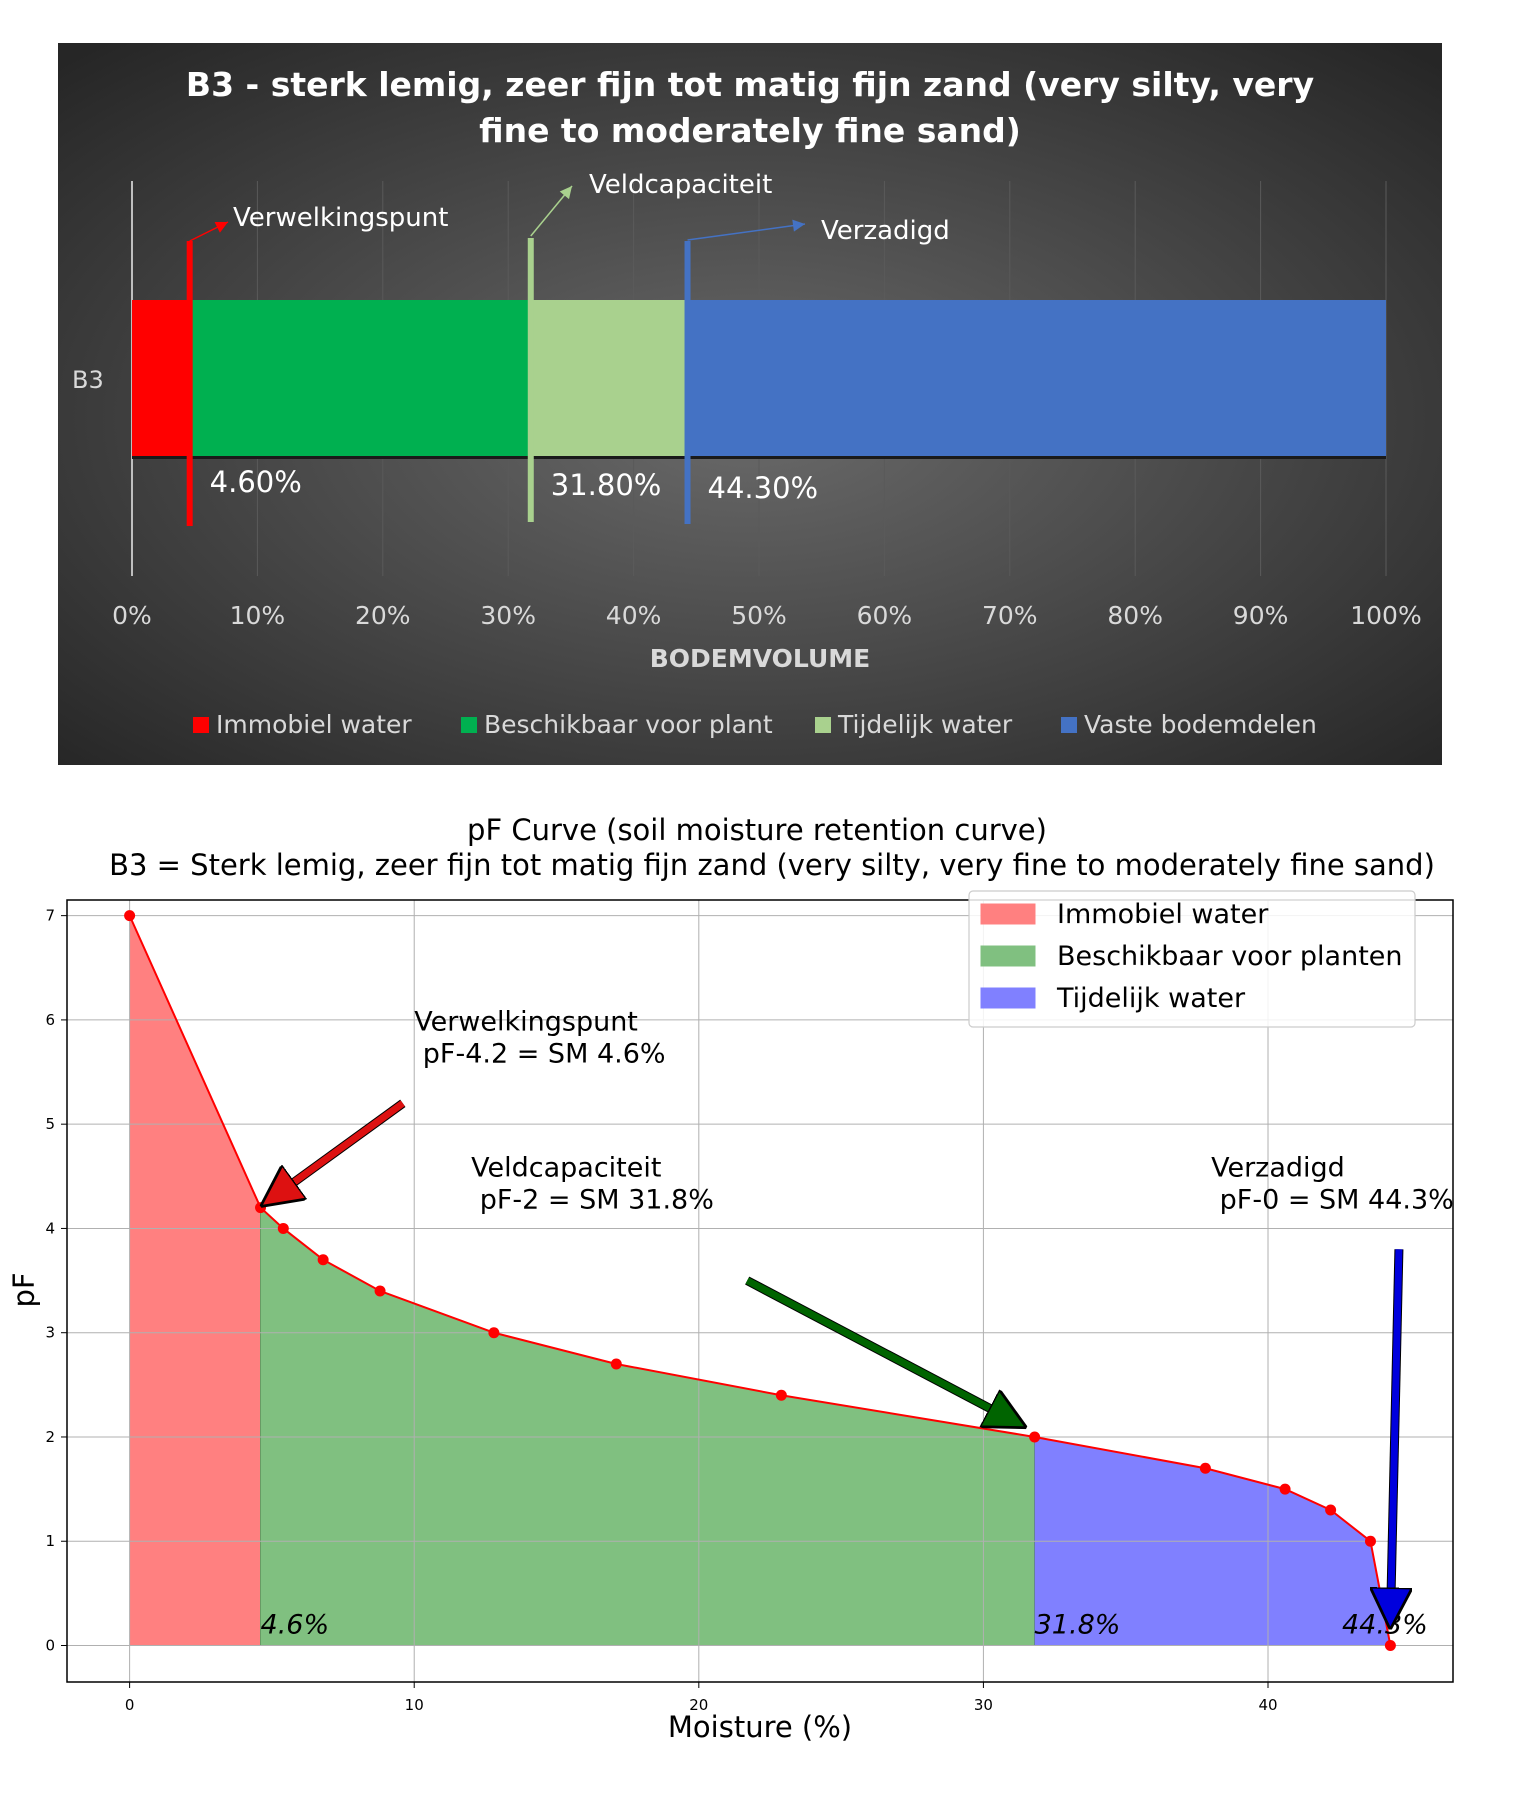 The image size is (1523, 1804). What do you see at coordinates (698, 1705) in the screenshot?
I see `chart2-x-tick-label: 20` at bounding box center [698, 1705].